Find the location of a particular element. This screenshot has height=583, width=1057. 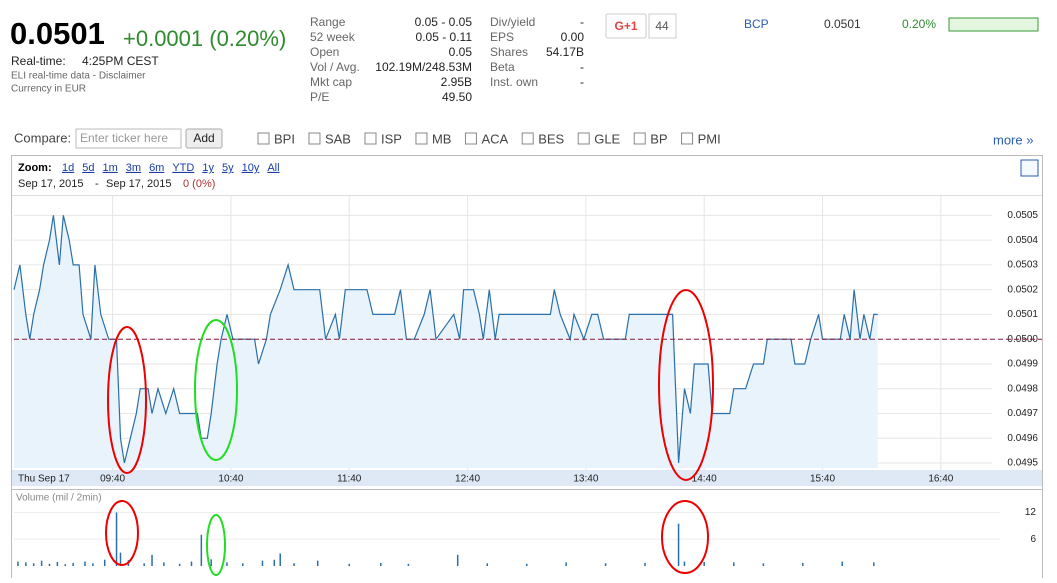

compare-ticker: ISP is located at coordinates (391, 138).